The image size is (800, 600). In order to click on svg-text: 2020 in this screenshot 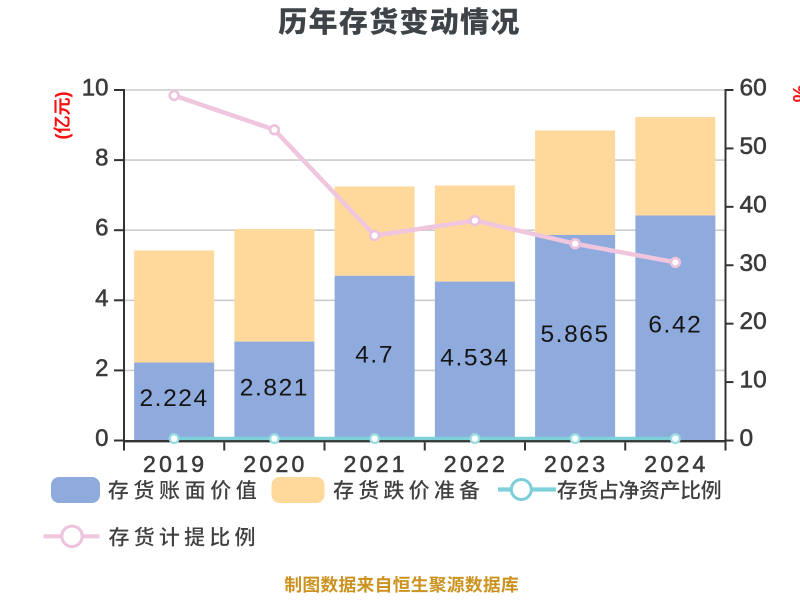, I will do `click(275, 464)`.